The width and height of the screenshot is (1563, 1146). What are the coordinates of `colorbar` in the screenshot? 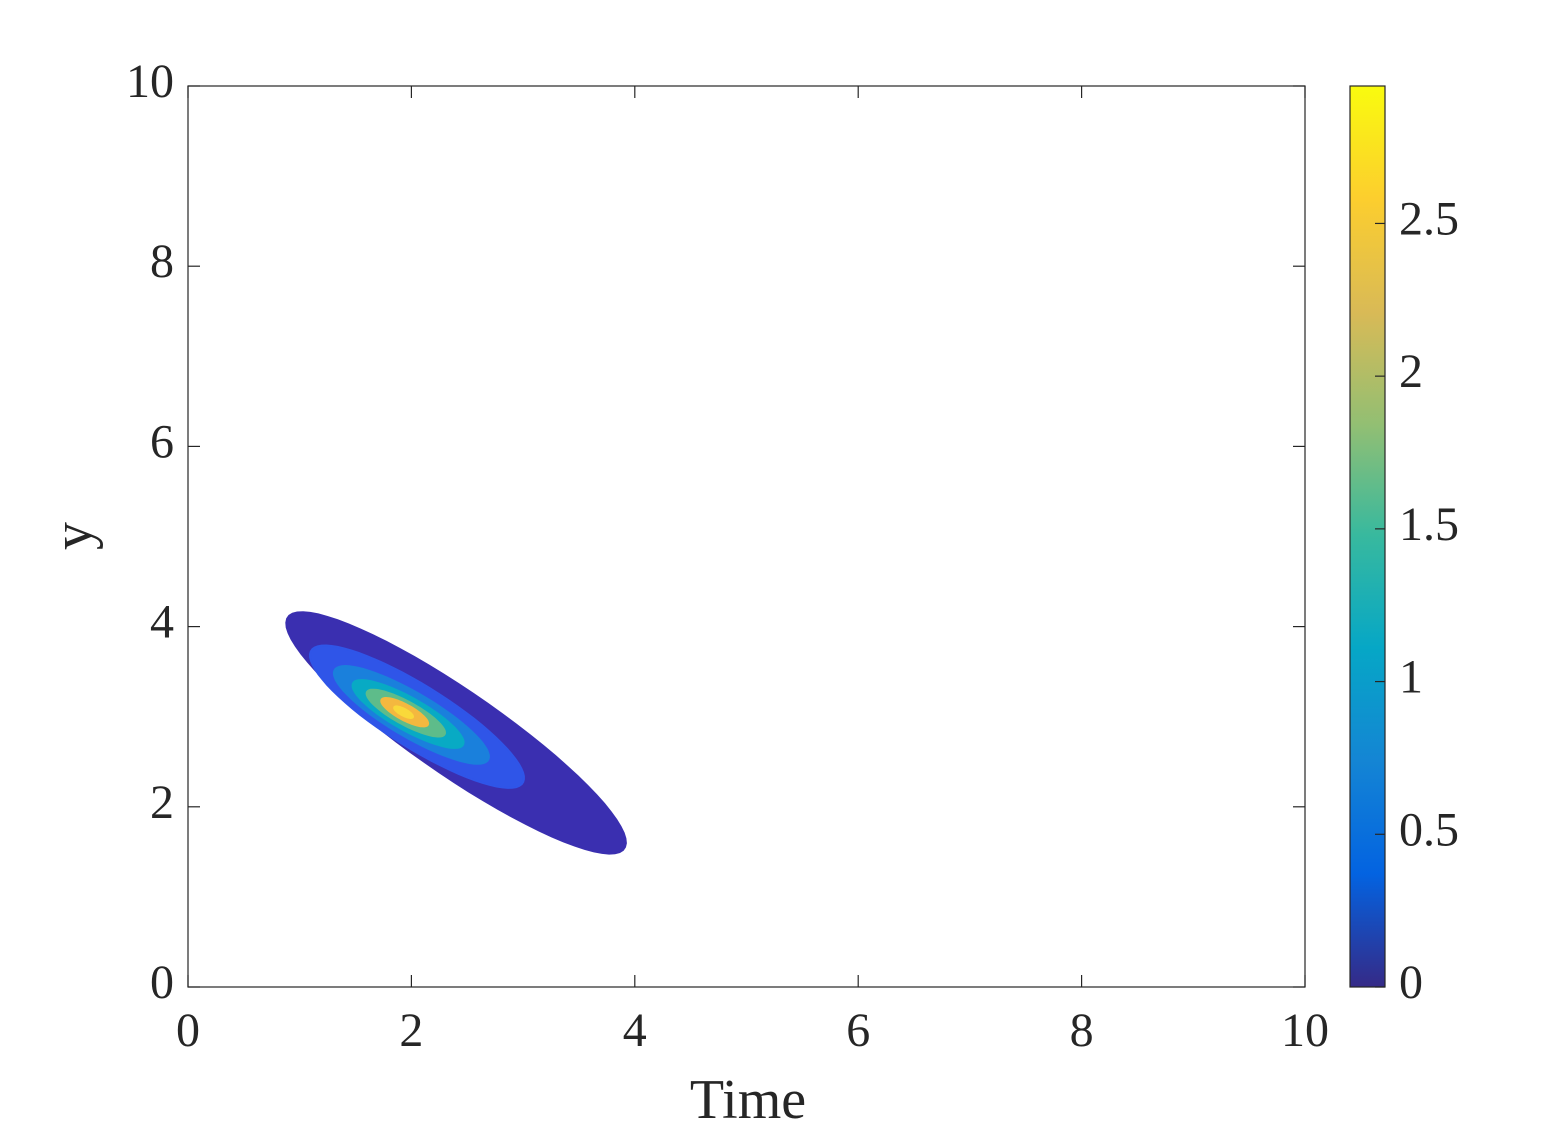 It's located at (1367, 536).